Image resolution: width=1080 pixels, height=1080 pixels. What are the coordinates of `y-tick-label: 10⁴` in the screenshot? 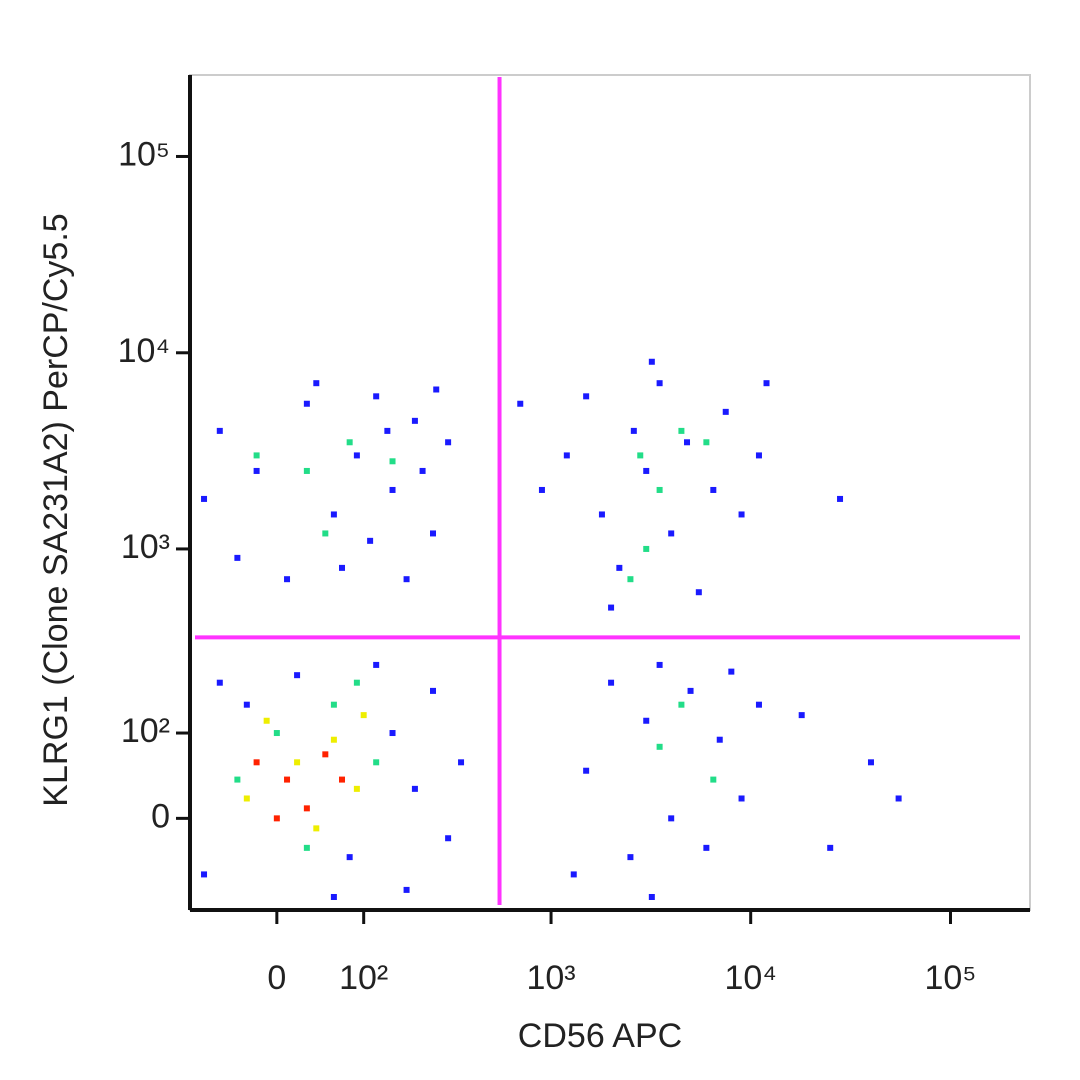 It's located at (144, 351).